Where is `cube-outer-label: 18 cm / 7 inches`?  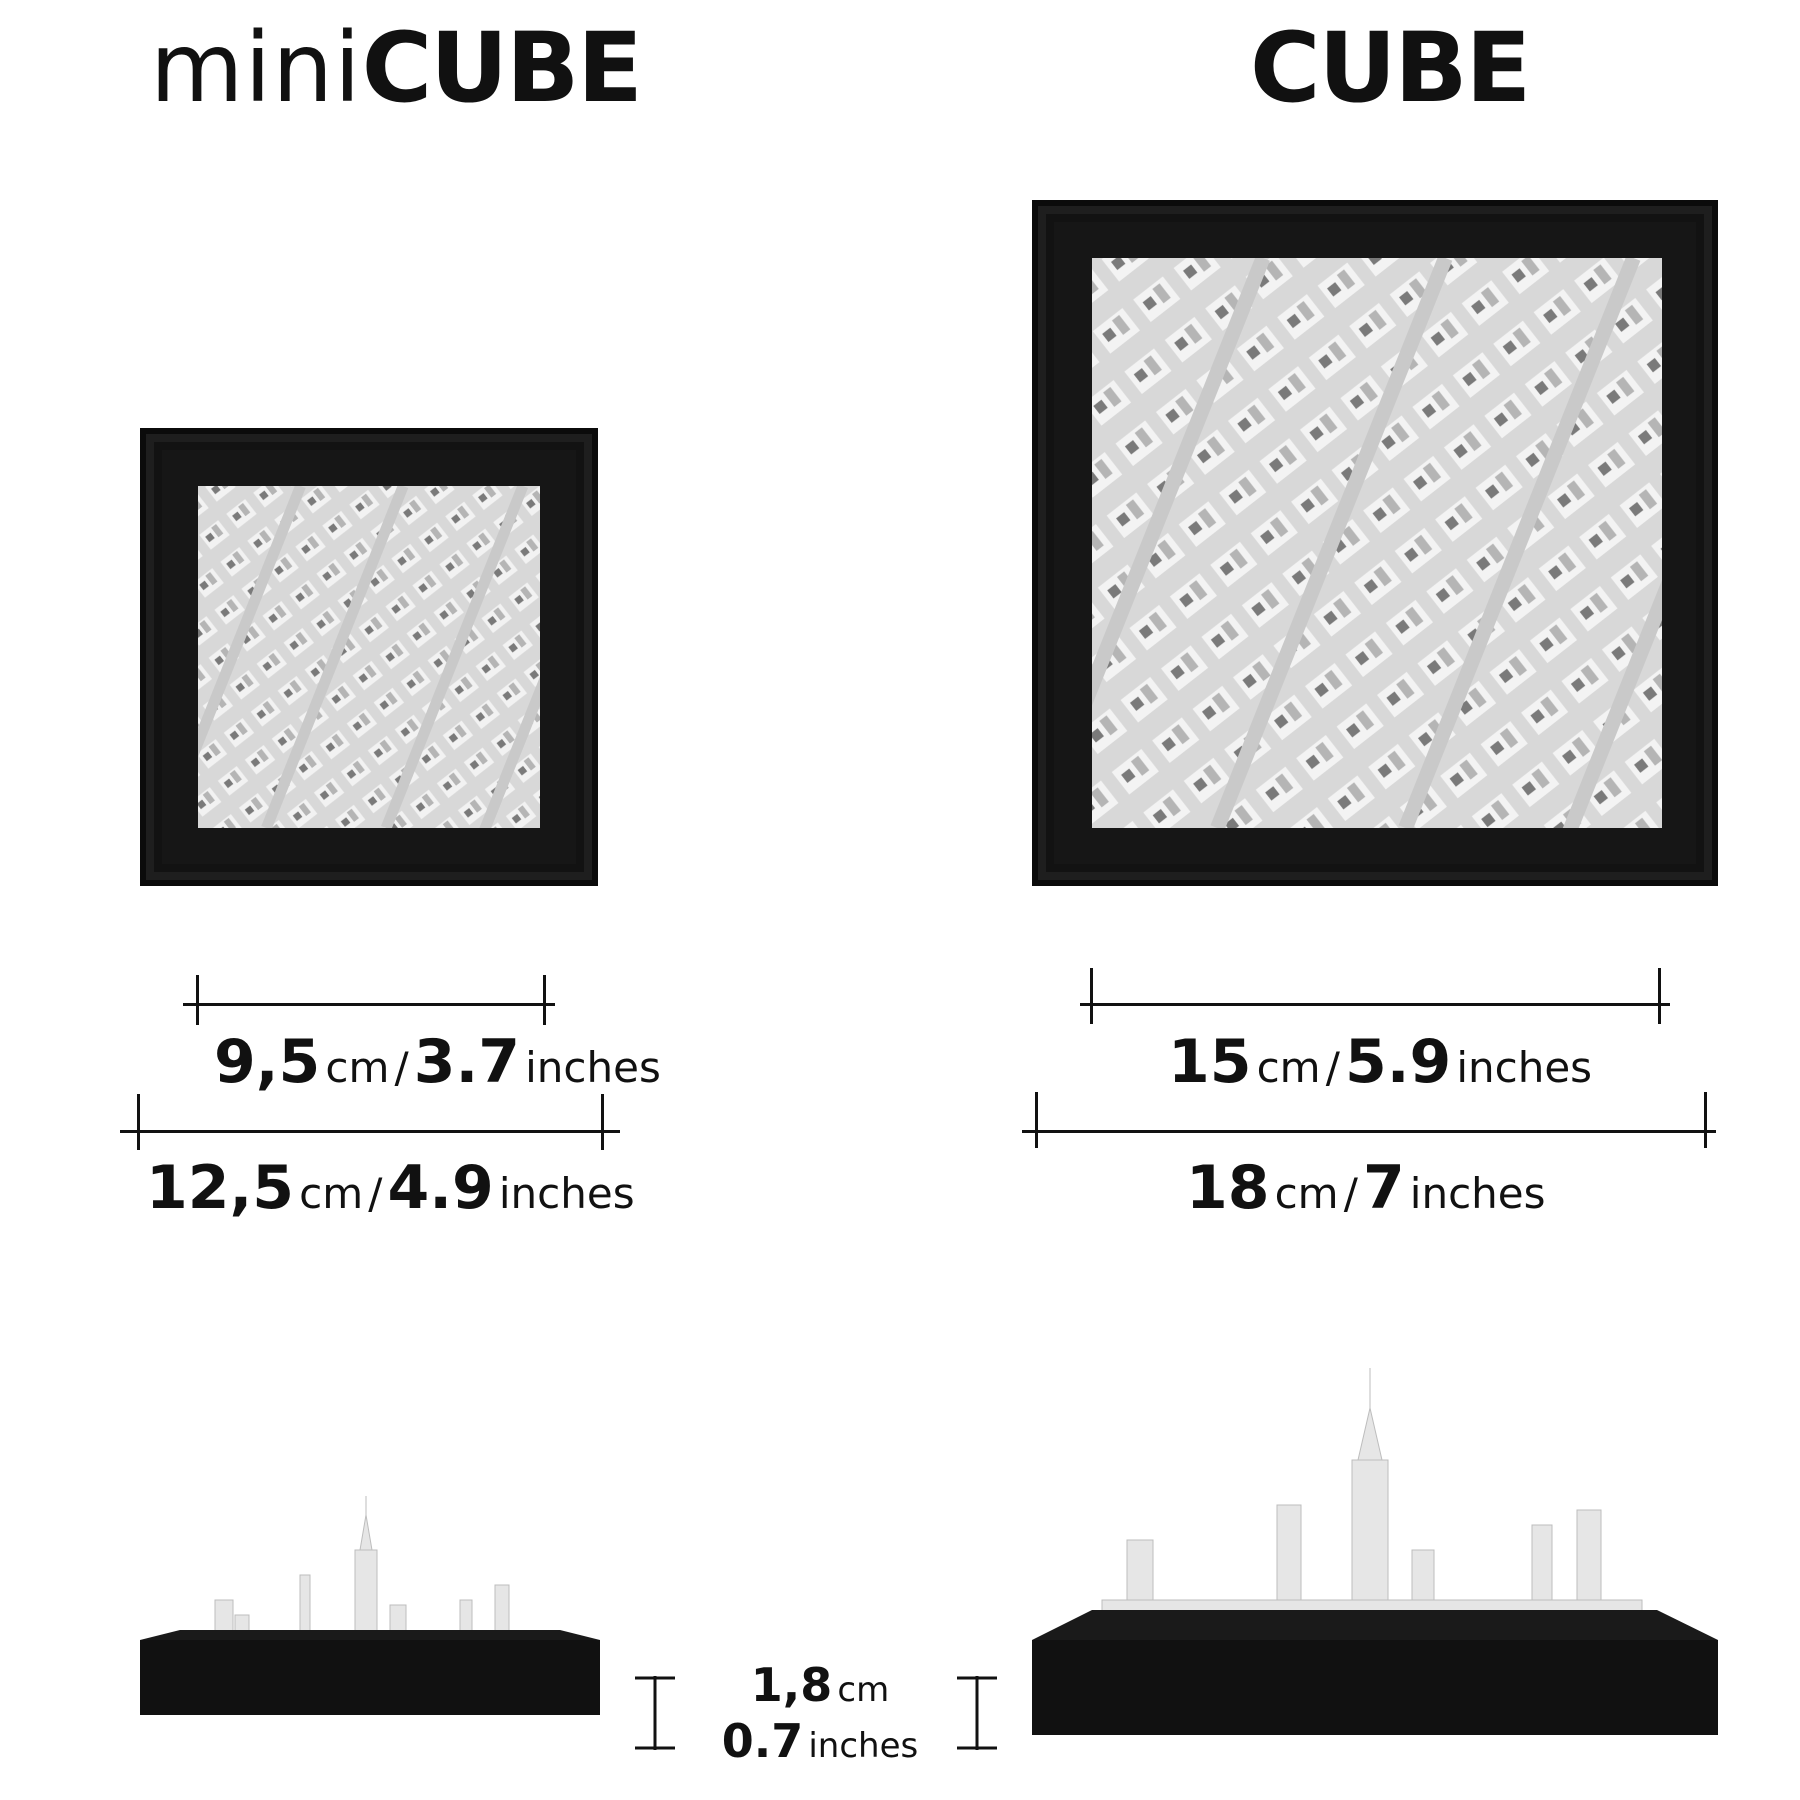
cube-outer-label: 18 cm / 7 inches is located at coordinates (1366, 1188).